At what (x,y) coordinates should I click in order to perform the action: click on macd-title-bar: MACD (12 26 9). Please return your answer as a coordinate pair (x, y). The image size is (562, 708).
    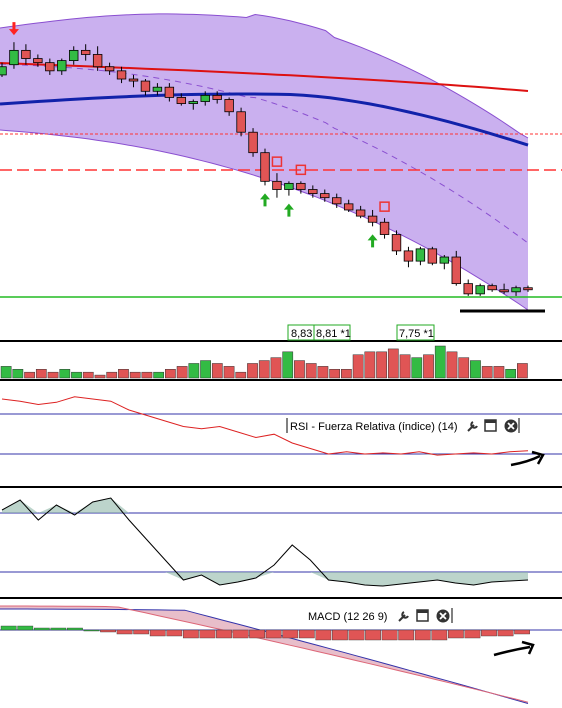
    Looking at the image, I should click on (379, 616).